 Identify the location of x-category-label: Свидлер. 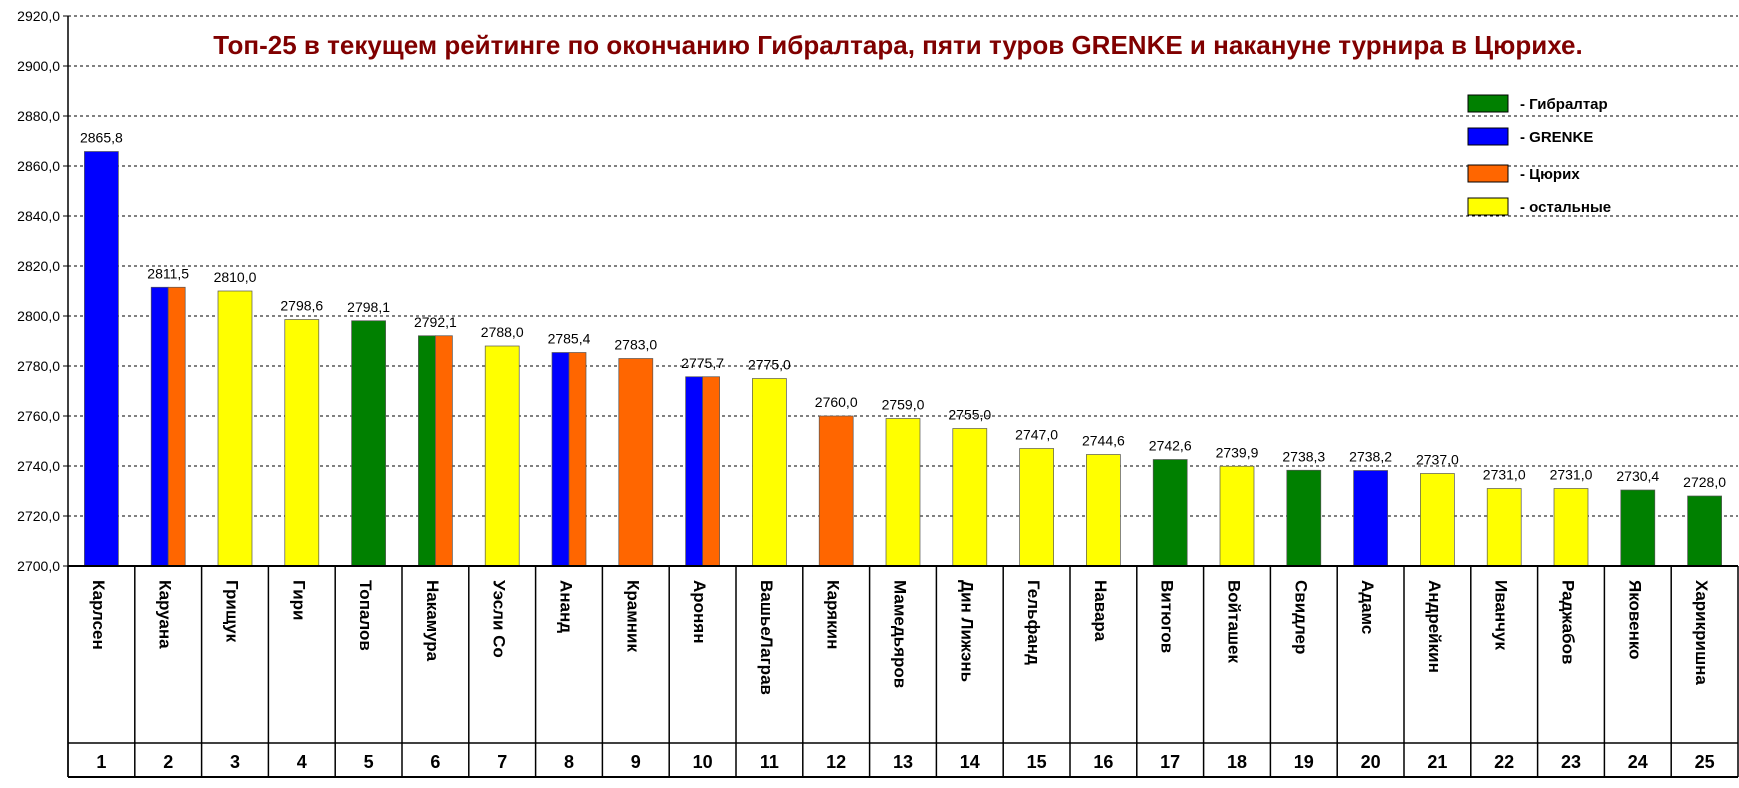
(1300, 617).